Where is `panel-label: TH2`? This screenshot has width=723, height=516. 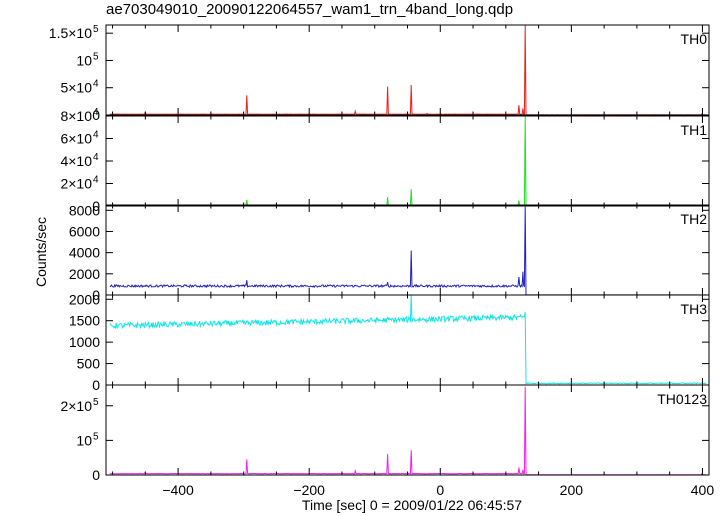 panel-label: TH2 is located at coordinates (694, 219).